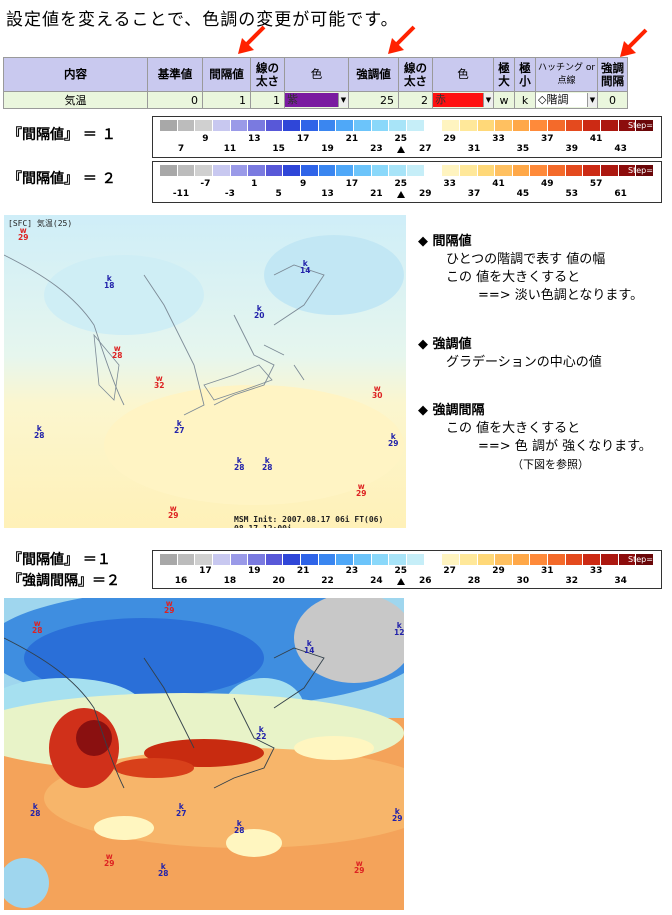 This screenshot has height=915, width=672. I want to click on tick-label-upper: 25, so click(401, 184).